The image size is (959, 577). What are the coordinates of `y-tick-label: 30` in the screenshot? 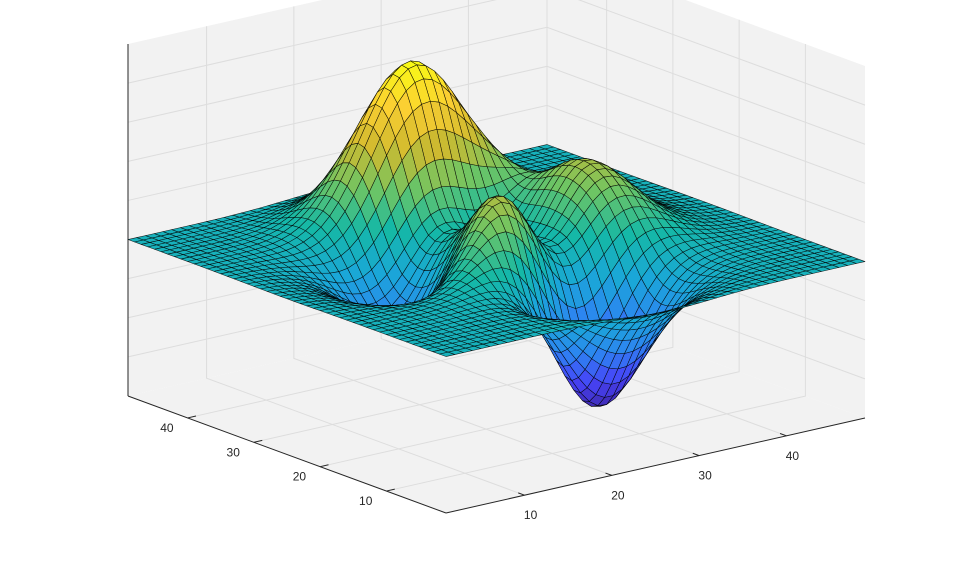 It's located at (234, 452).